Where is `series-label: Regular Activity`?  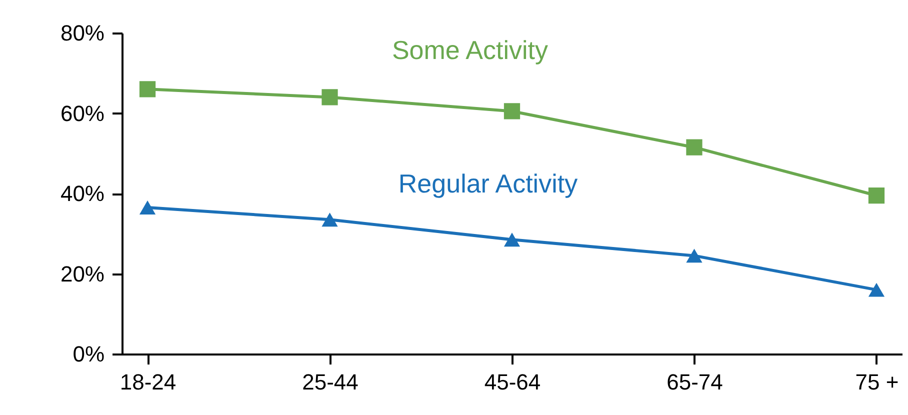
series-label: Regular Activity is located at coordinates (488, 183).